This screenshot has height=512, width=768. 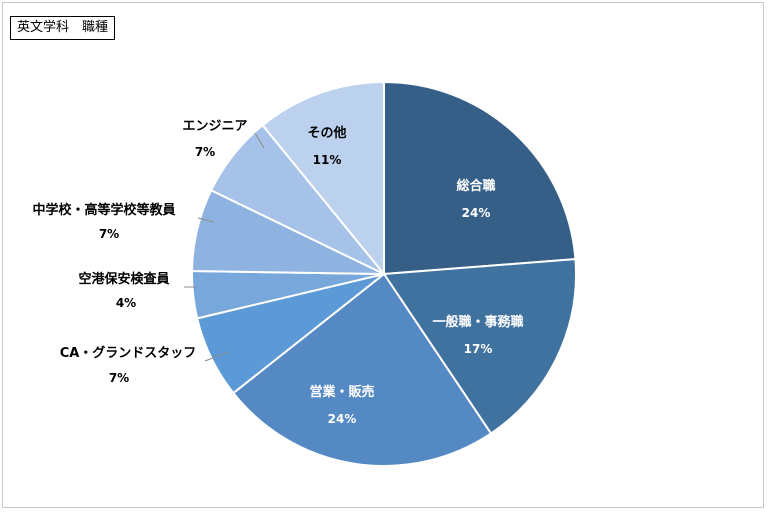 I want to click on slice-label-6: 中学校・高等学校等教員, so click(x=103, y=210).